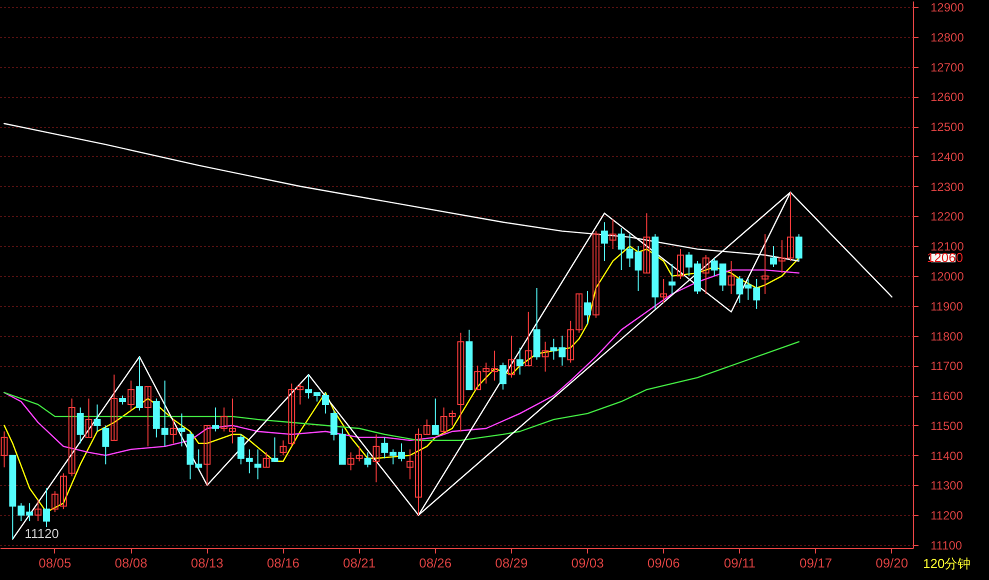 Image resolution: width=989 pixels, height=580 pixels. I want to click on x-tick-label: 08/16, so click(283, 563).